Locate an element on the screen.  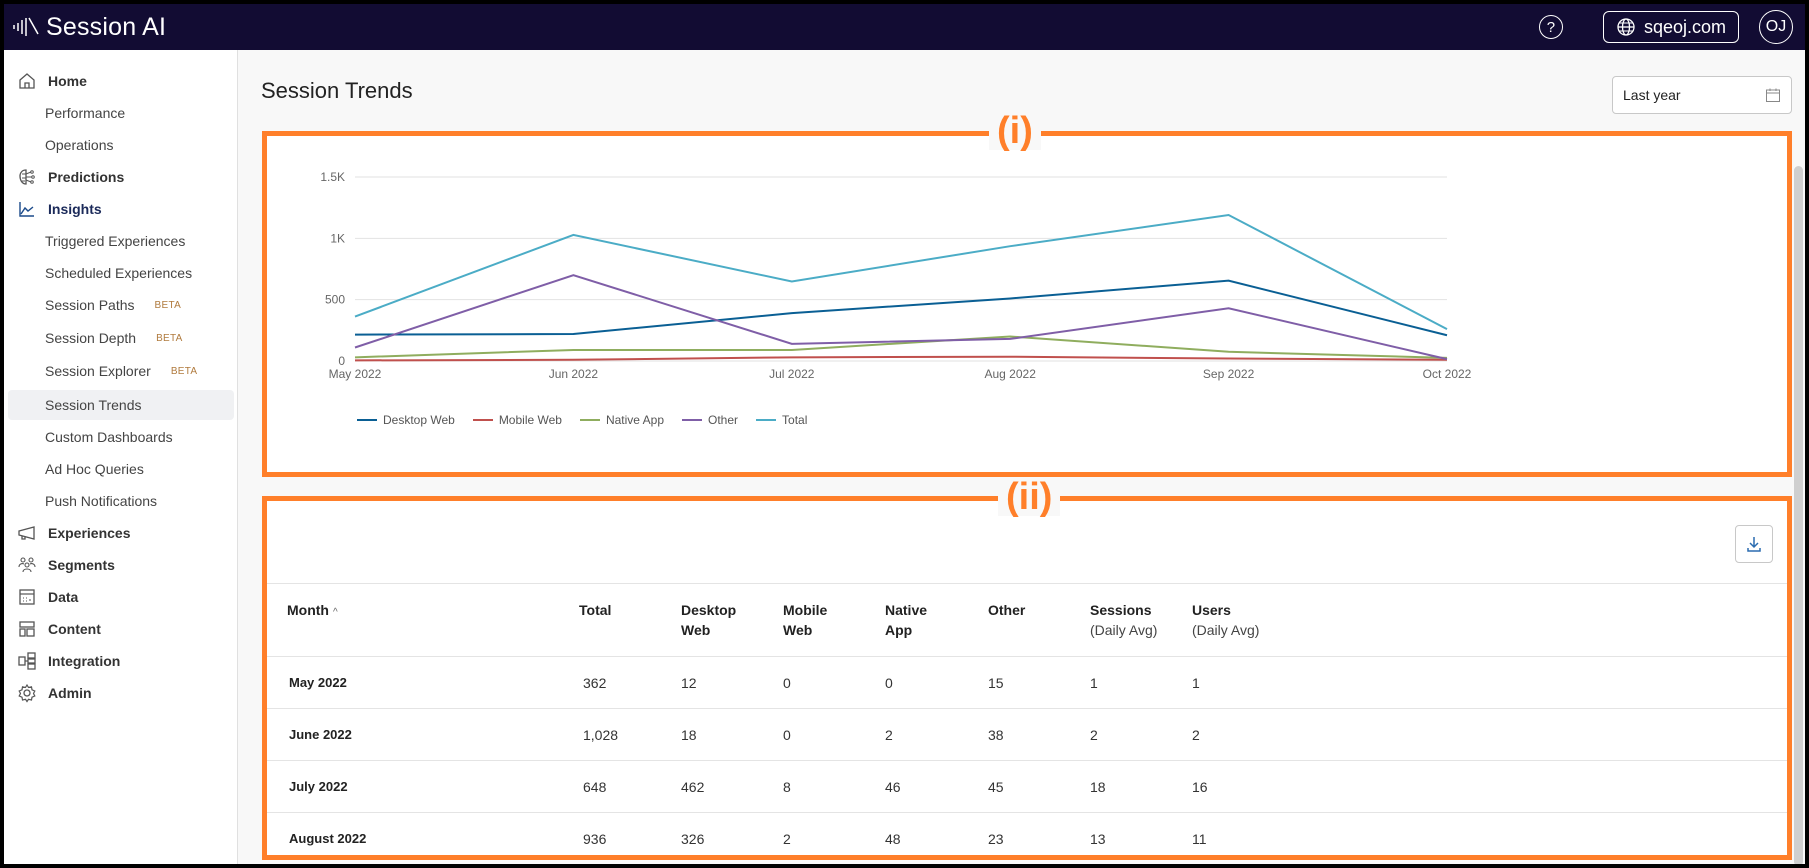
main-scrollbar is located at coordinates (1799, 457).